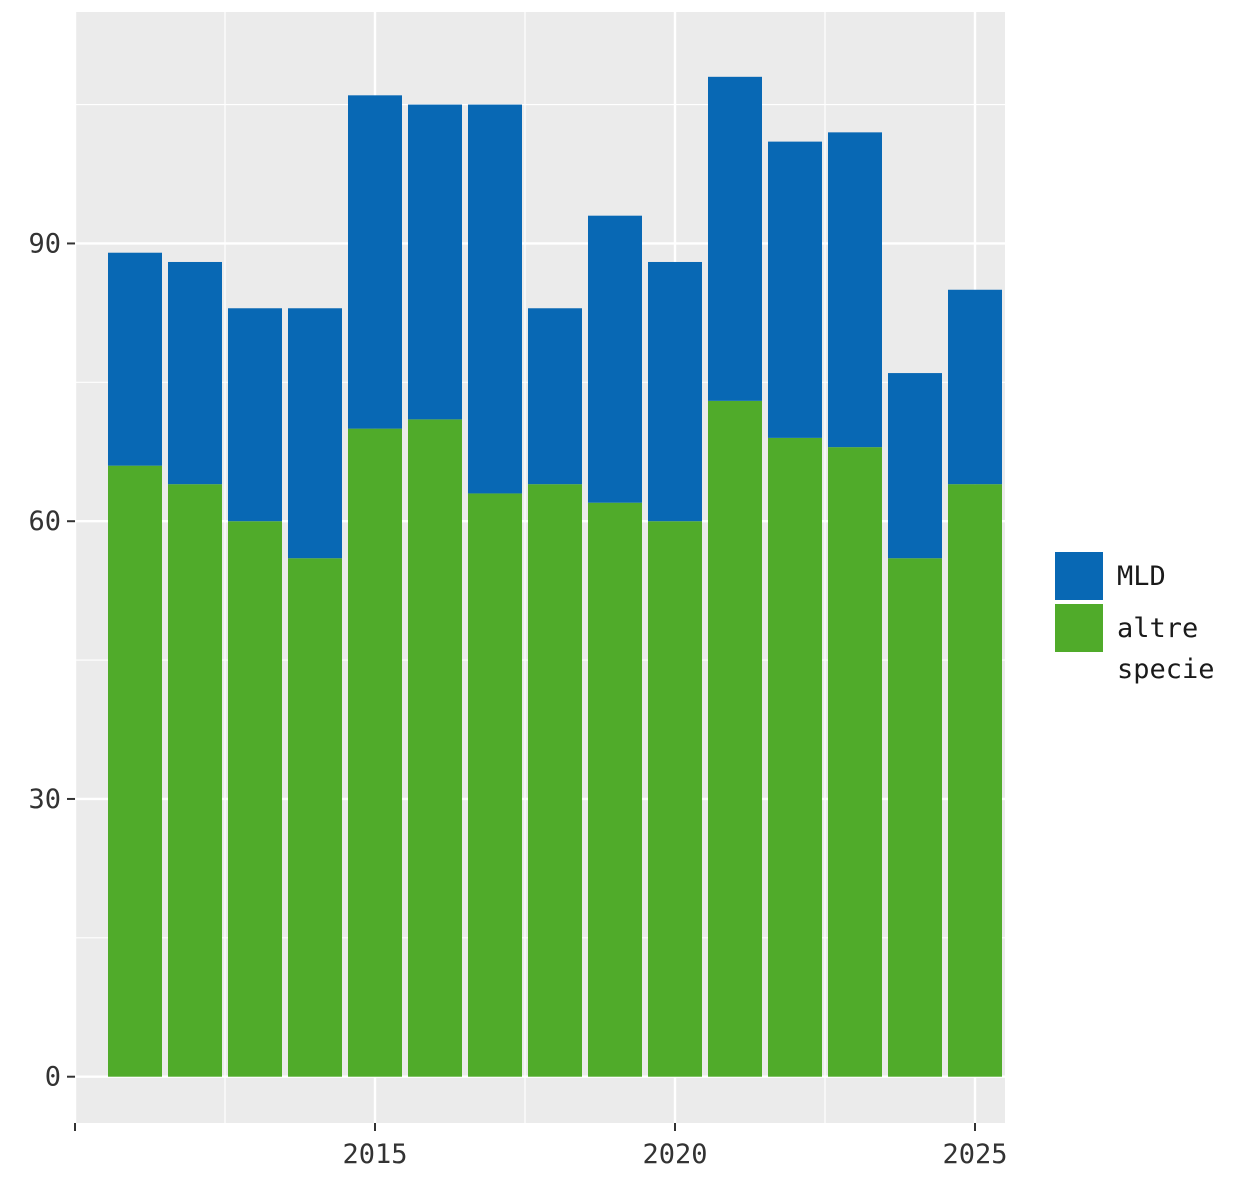  I want to click on bar-mld-2024, so click(915, 466).